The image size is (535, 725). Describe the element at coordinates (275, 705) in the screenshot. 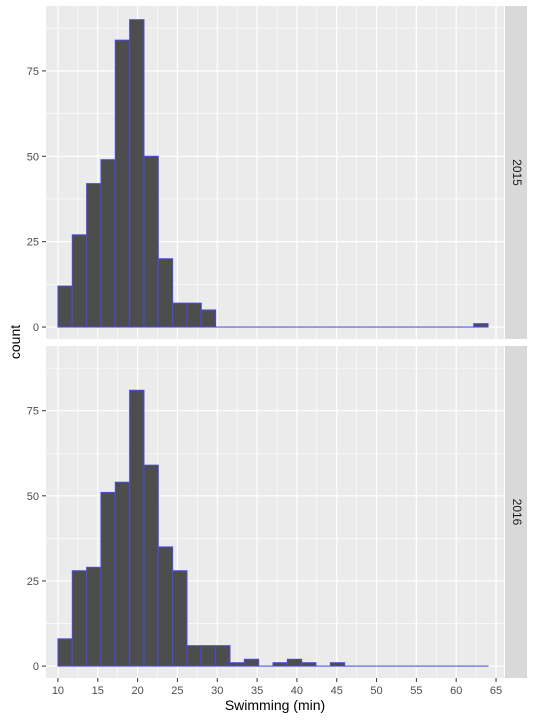

I see `x-axis-title: Swimming (min)` at that location.